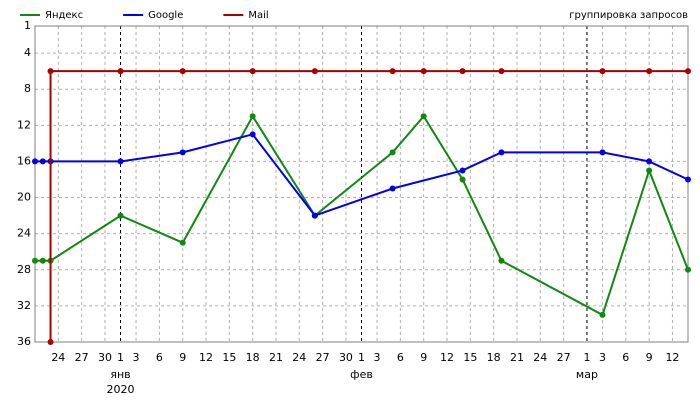  Describe the element at coordinates (165, 15) in the screenshot. I see `legend-label: Google` at that location.